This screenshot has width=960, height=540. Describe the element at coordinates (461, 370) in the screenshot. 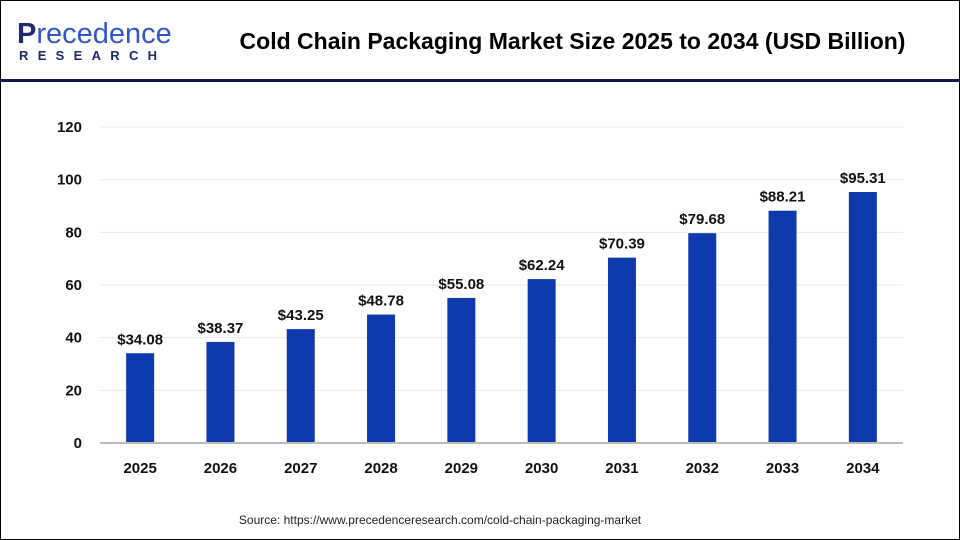

I see `bar-2029` at that location.